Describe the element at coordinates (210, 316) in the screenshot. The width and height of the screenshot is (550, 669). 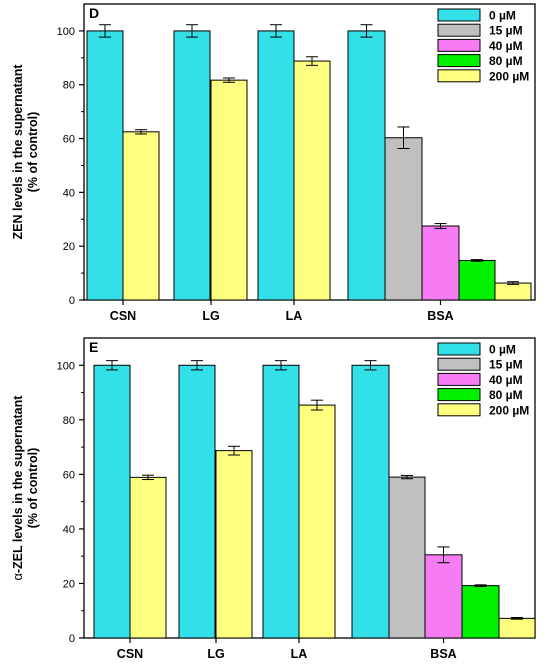
I see `panel-d-xtick-label: LG` at that location.